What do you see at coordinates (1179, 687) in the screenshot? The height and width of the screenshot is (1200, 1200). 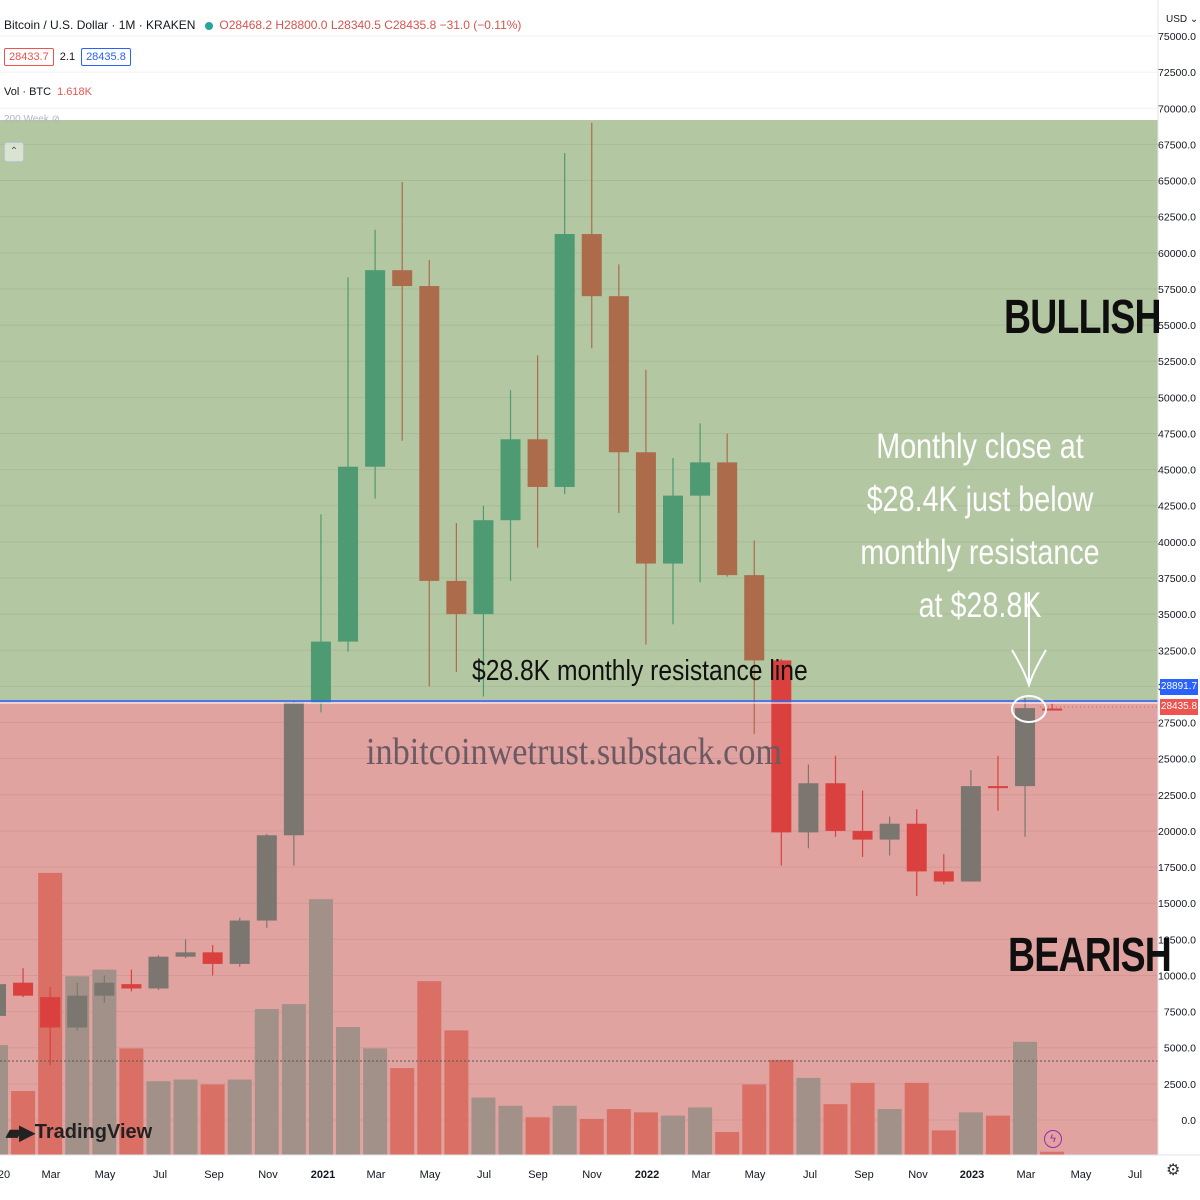 I see `resistance-price-tag: 28891.7` at bounding box center [1179, 687].